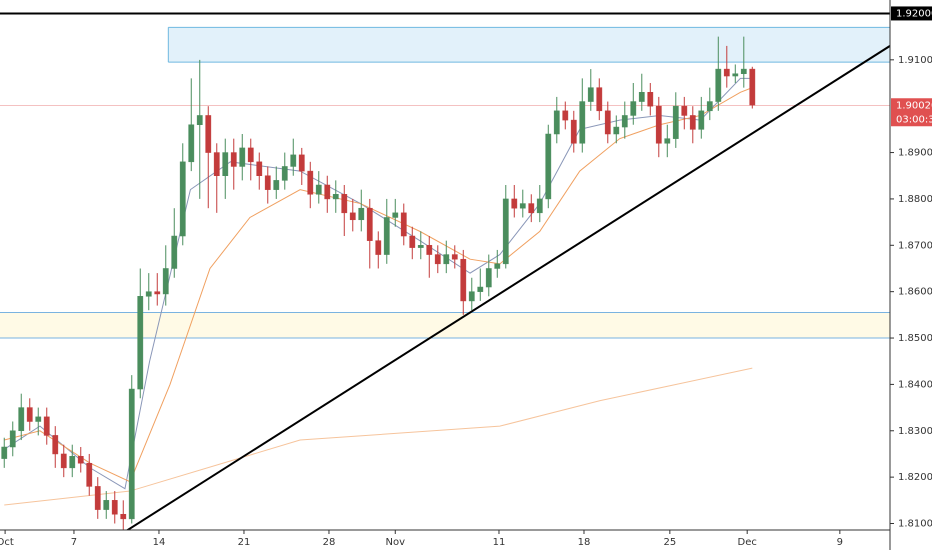 The height and width of the screenshot is (550, 932). I want to click on countdown-label: 03:00:31, so click(914, 119).